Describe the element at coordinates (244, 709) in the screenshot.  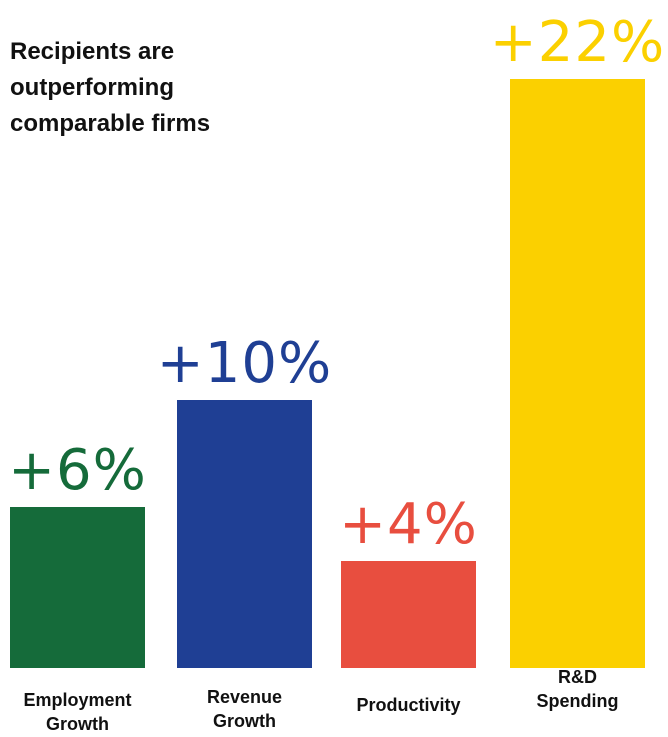
I see `x-tick-label: Revenue Growth` at that location.